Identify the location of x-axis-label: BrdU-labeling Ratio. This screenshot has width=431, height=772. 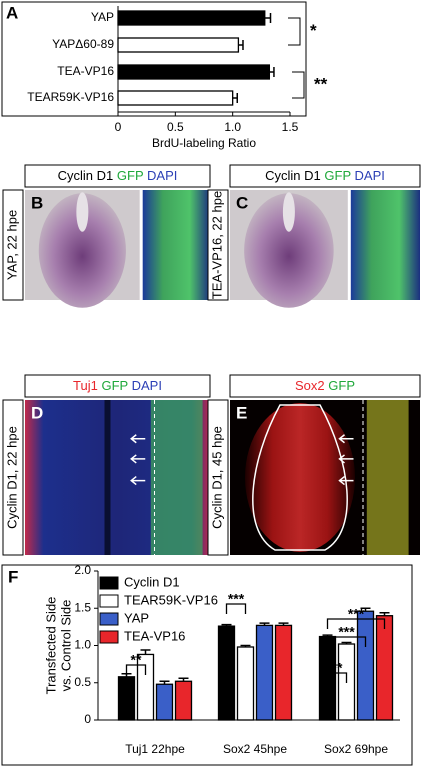
(204, 143).